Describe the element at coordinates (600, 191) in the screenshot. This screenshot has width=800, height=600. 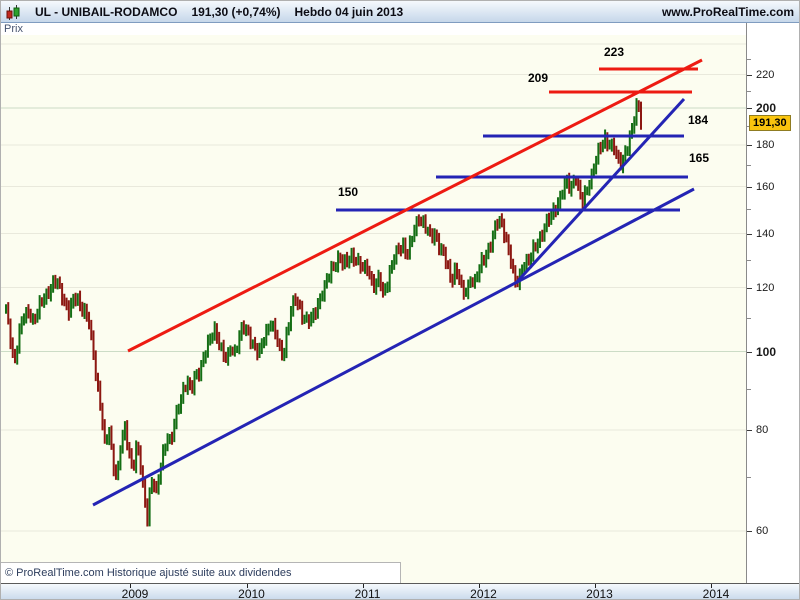
I see `blue-steep-support-trendline` at that location.